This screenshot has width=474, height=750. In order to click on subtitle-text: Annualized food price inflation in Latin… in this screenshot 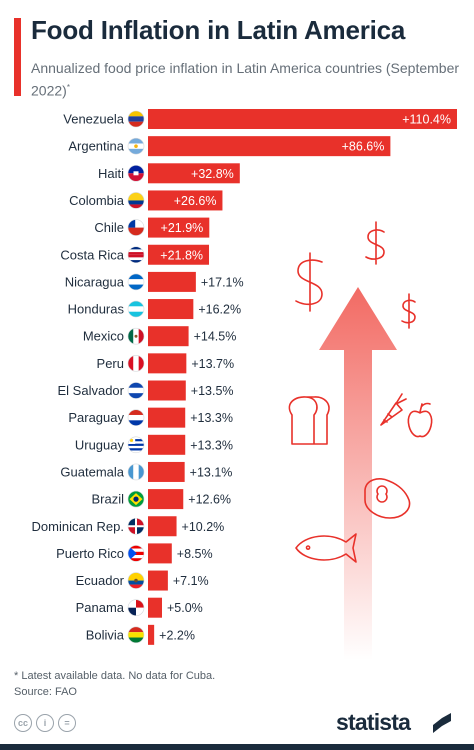, I will do `click(245, 79)`.